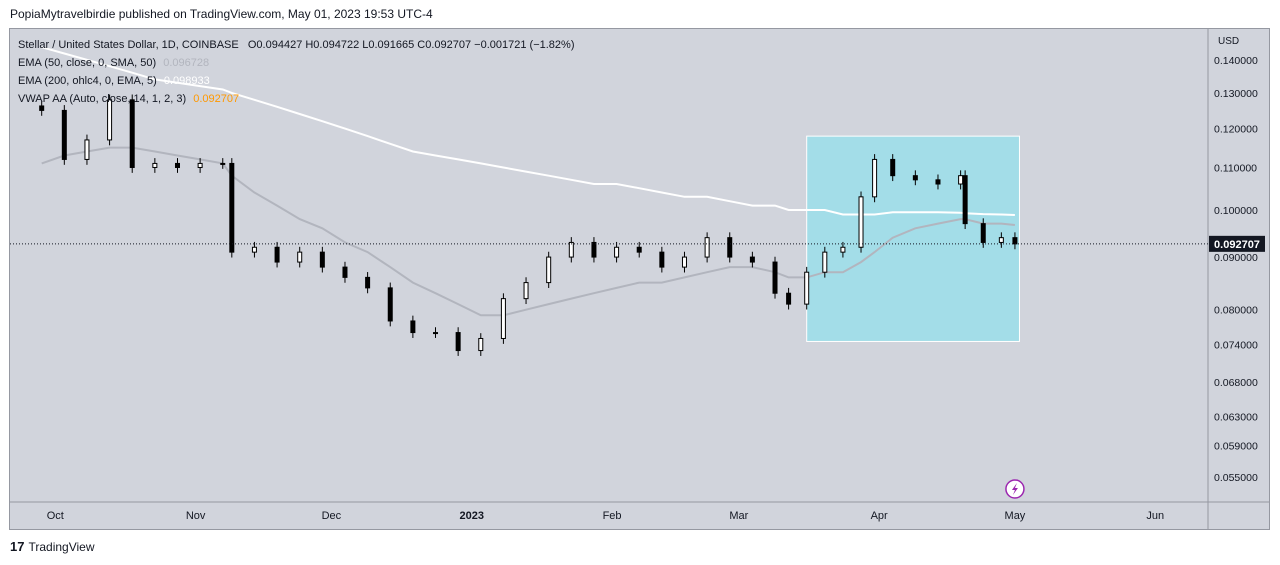  Describe the element at coordinates (1236, 258) in the screenshot. I see `y-tick-label: 0.090000` at that location.